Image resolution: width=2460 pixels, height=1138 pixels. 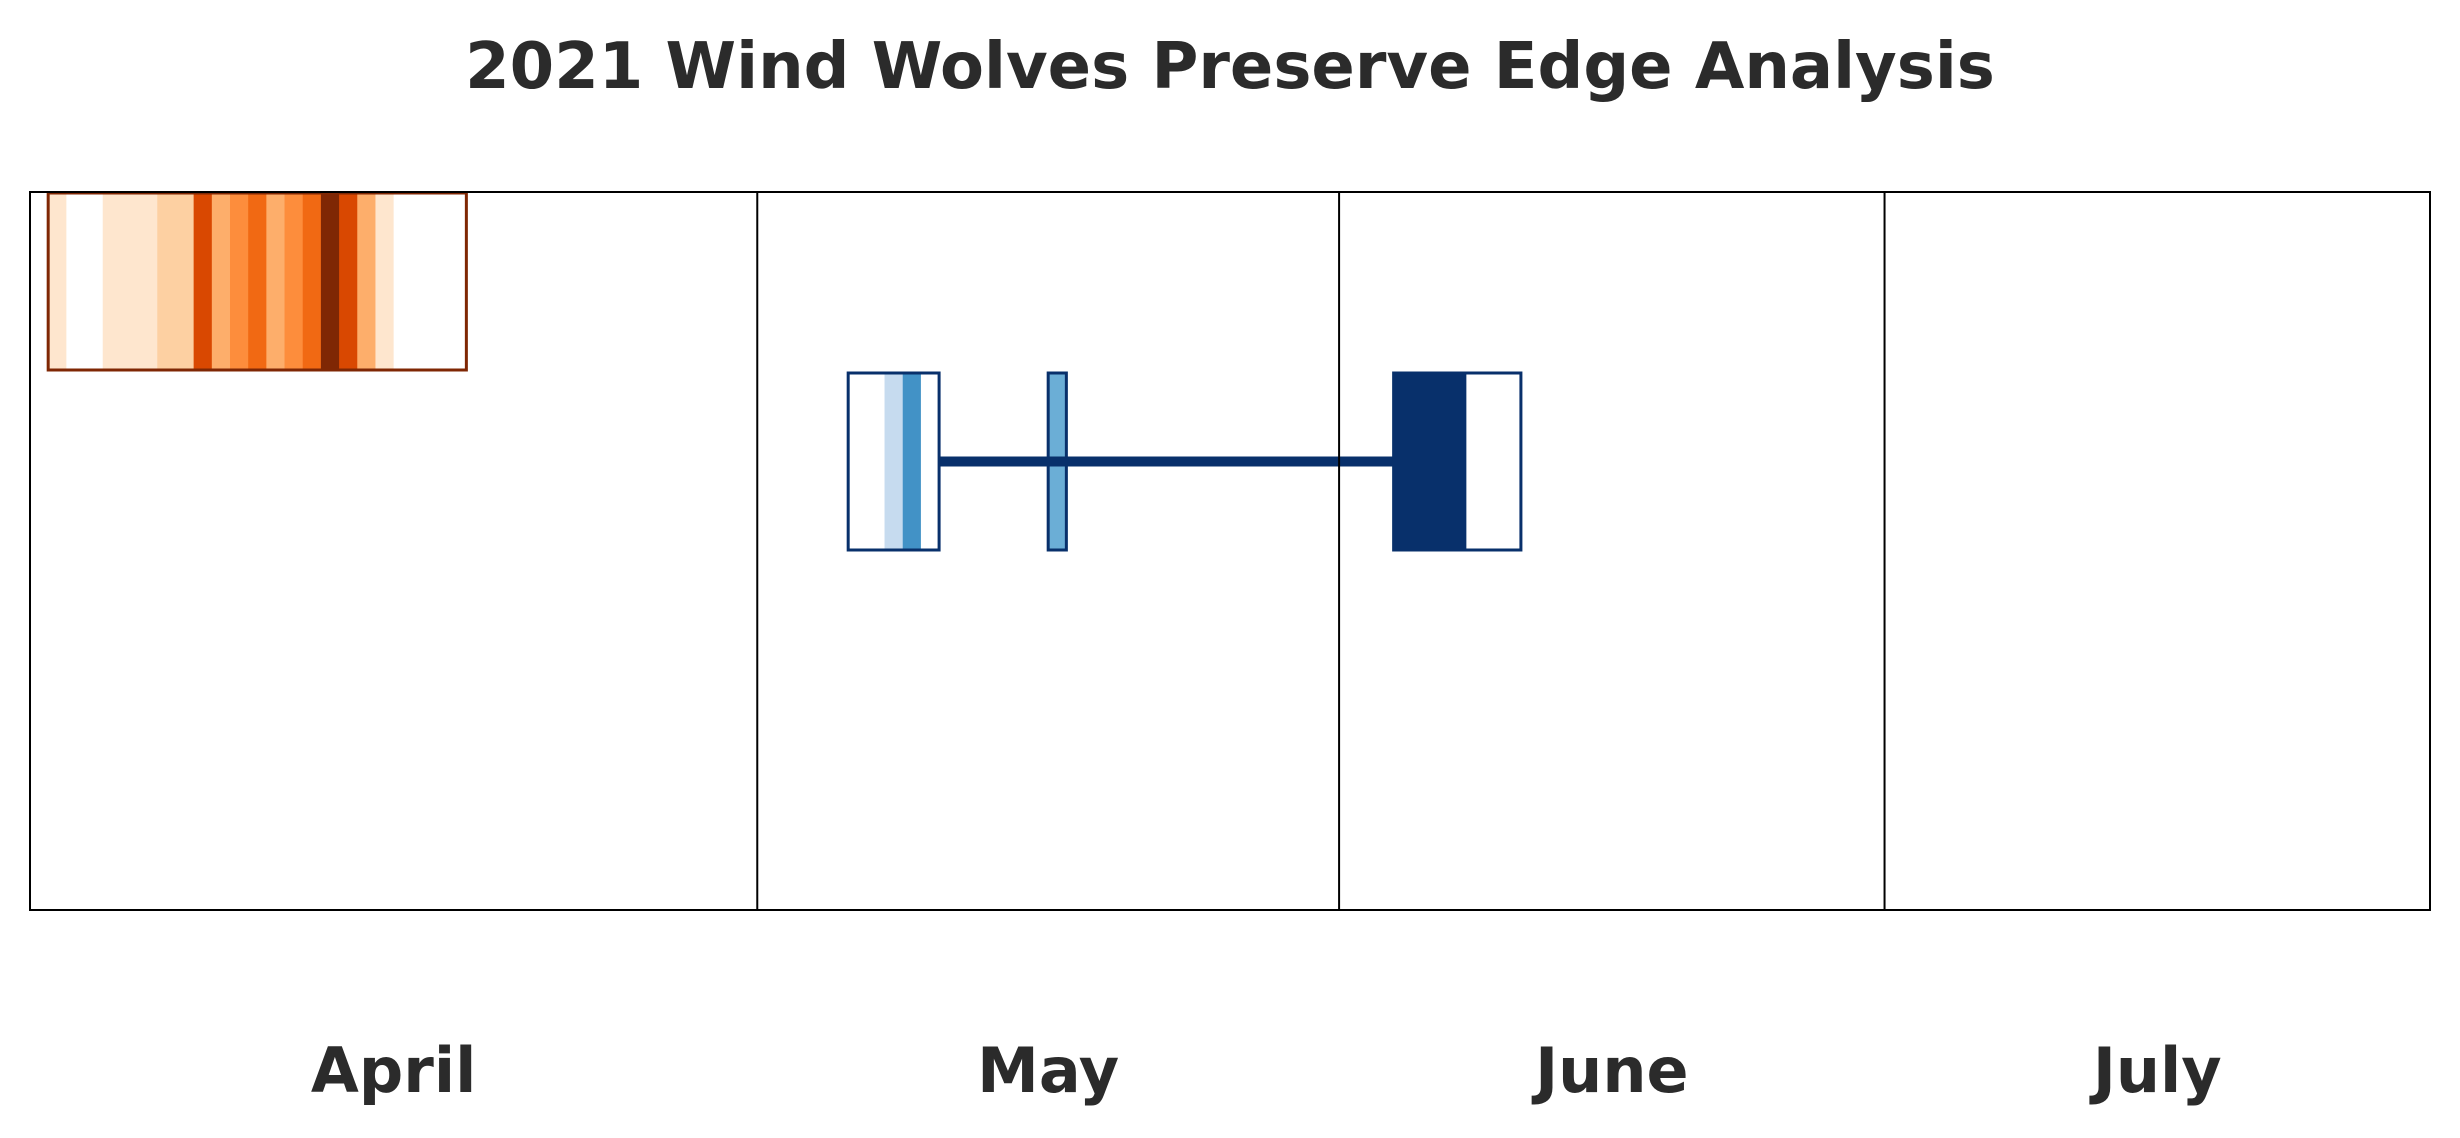 I want to click on month-label-may: May, so click(x=1048, y=1070).